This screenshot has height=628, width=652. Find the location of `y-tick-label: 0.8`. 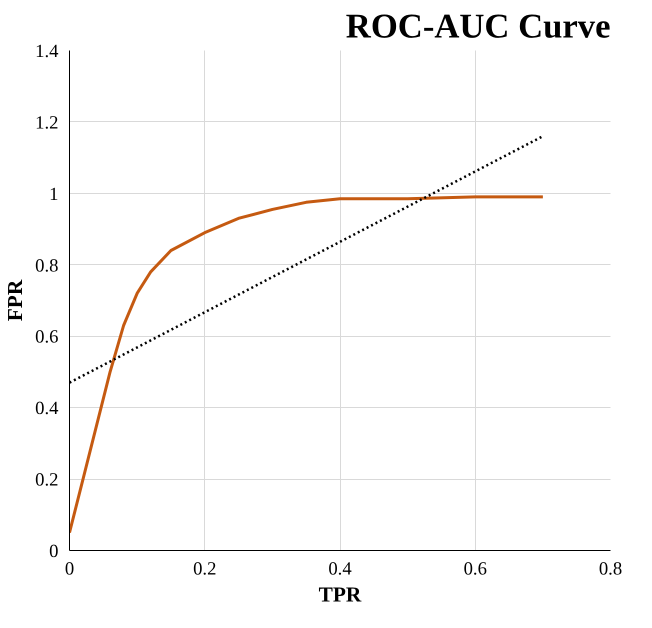

y-tick-label: 0.8 is located at coordinates (47, 265).